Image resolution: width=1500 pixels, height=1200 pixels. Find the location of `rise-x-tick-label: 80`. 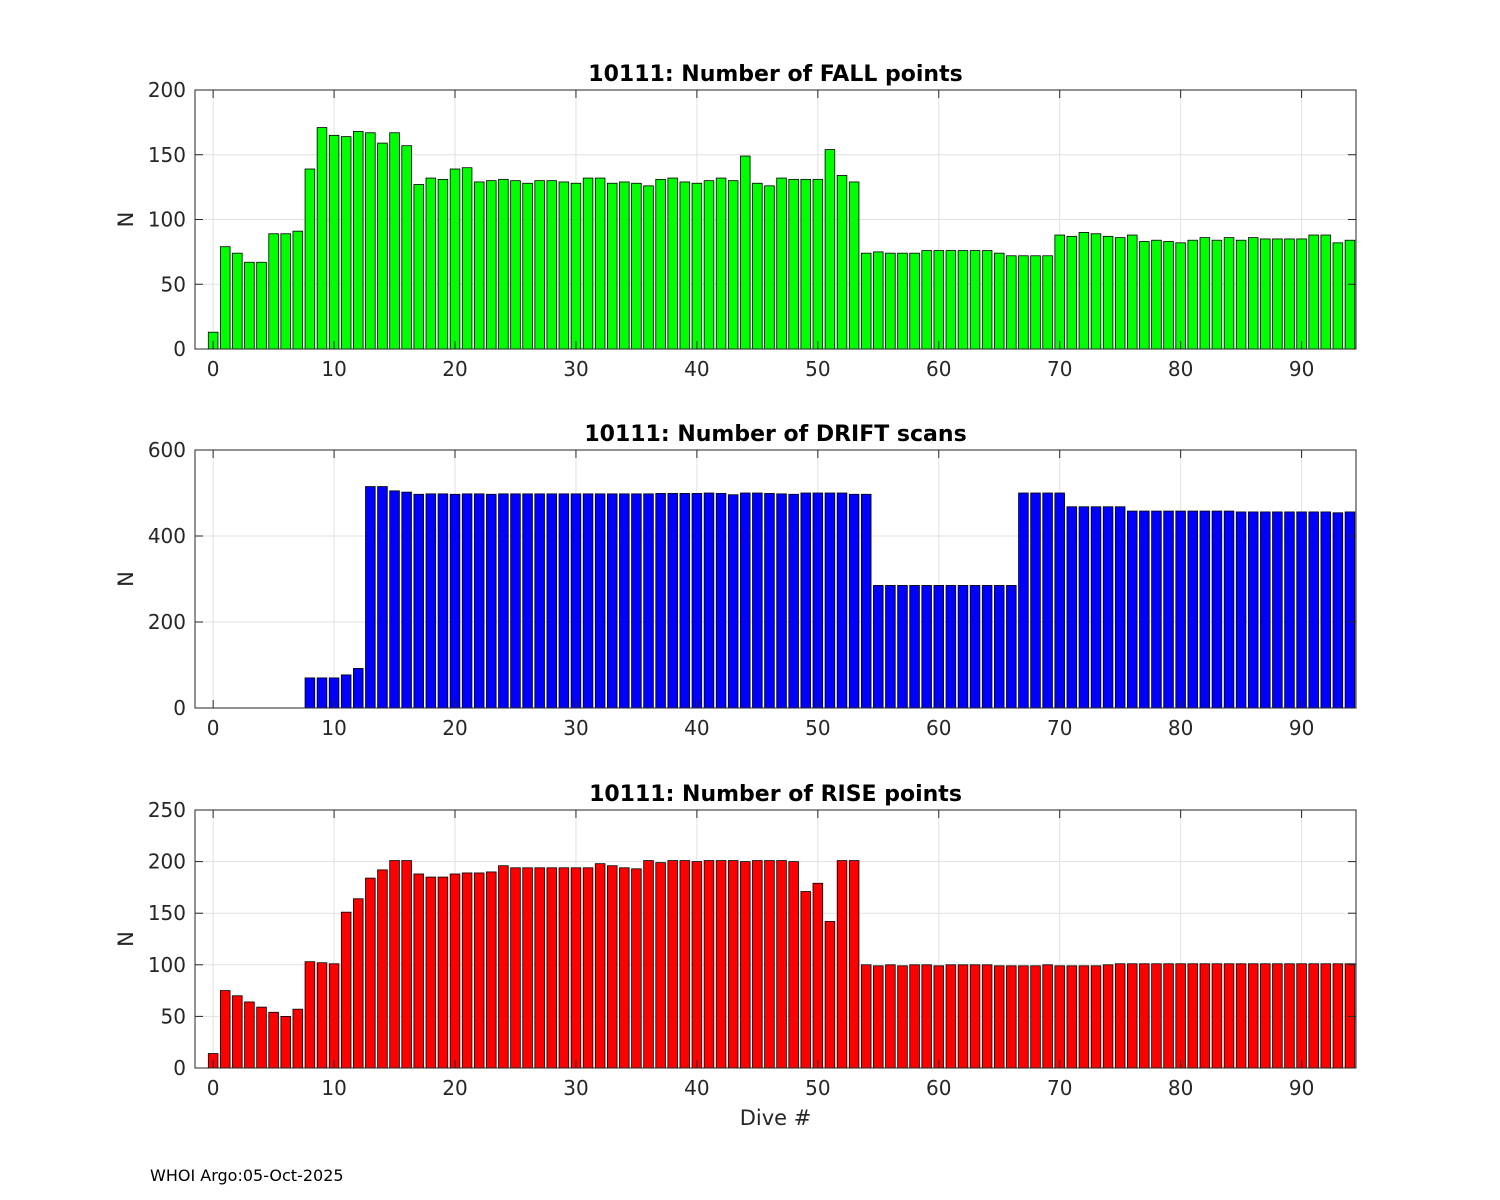

rise-x-tick-label: 80 is located at coordinates (1180, 1088).